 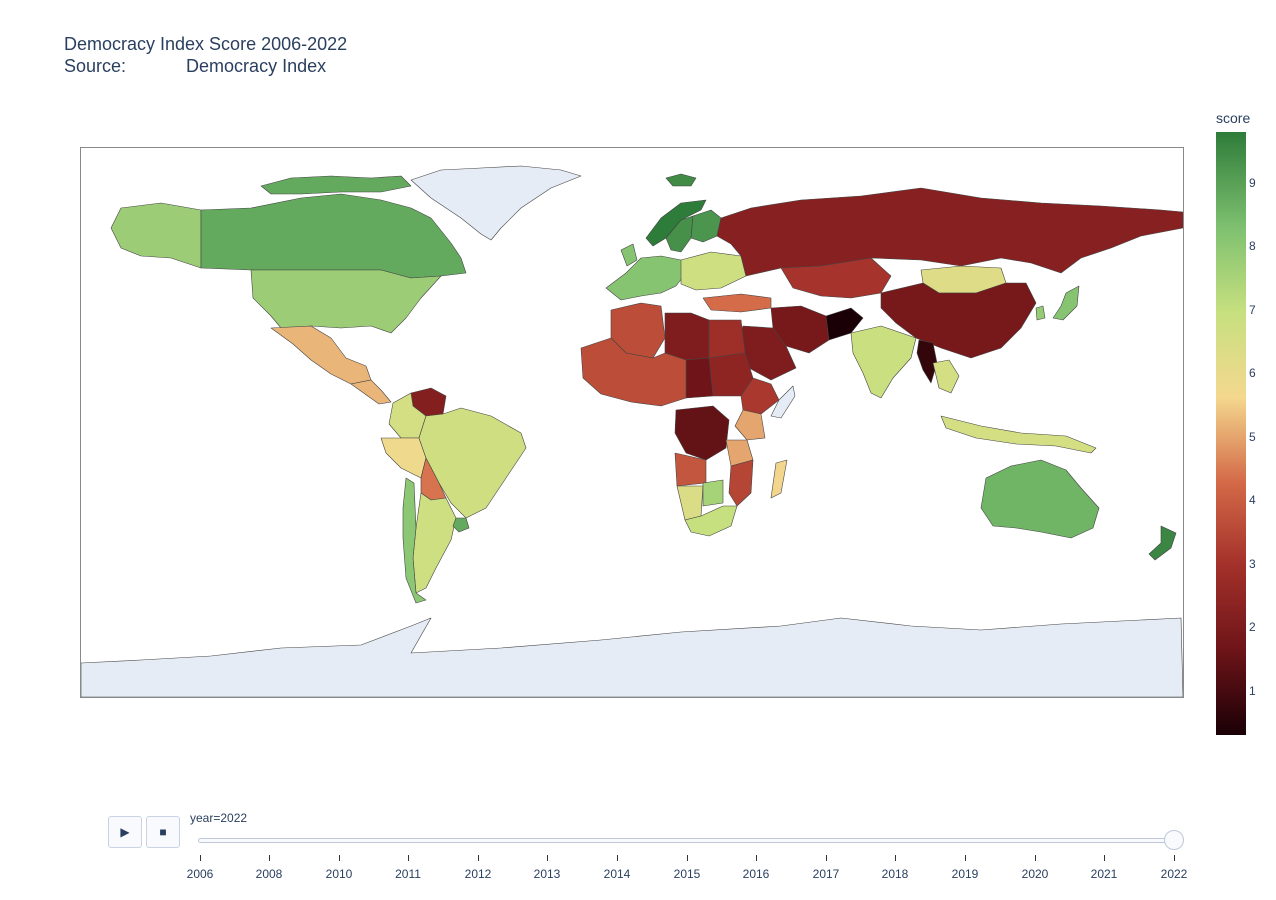 What do you see at coordinates (496, 203) in the screenshot?
I see `region-greenland` at bounding box center [496, 203].